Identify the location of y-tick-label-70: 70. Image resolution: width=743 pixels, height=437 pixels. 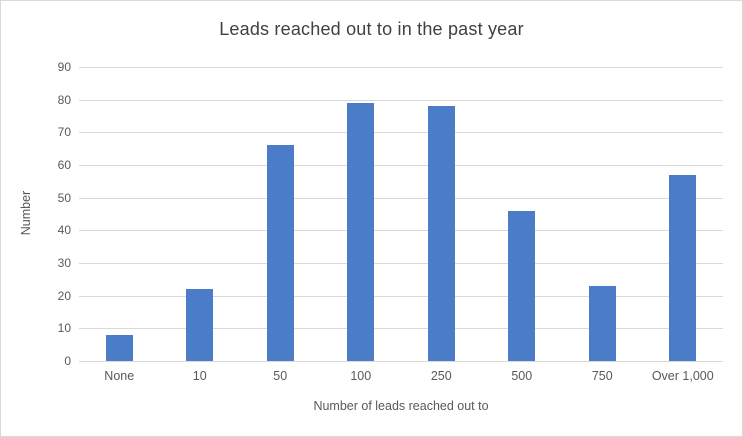
(64, 132).